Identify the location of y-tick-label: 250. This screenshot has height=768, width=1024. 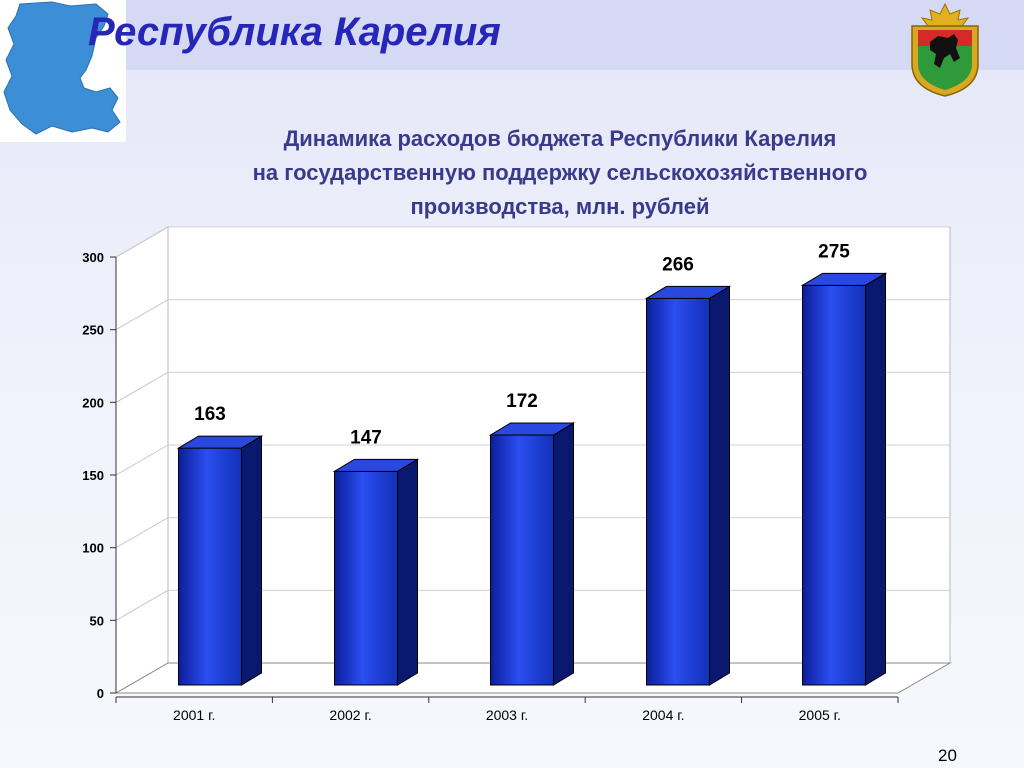
(93, 330).